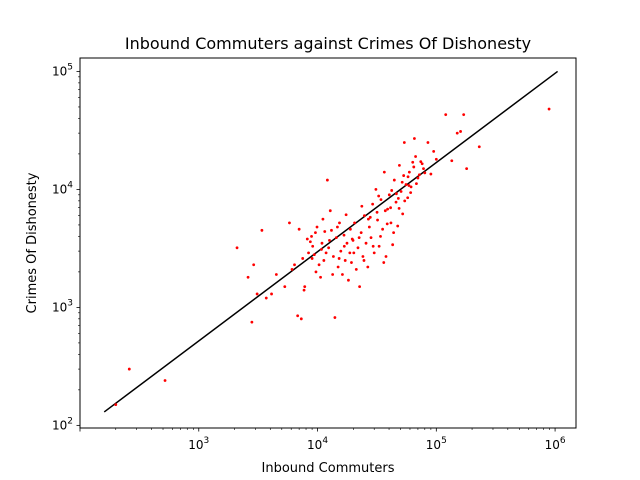 This screenshot has height=480, width=640. I want to click on y-tick-label: 10⁴, so click(62, 188).